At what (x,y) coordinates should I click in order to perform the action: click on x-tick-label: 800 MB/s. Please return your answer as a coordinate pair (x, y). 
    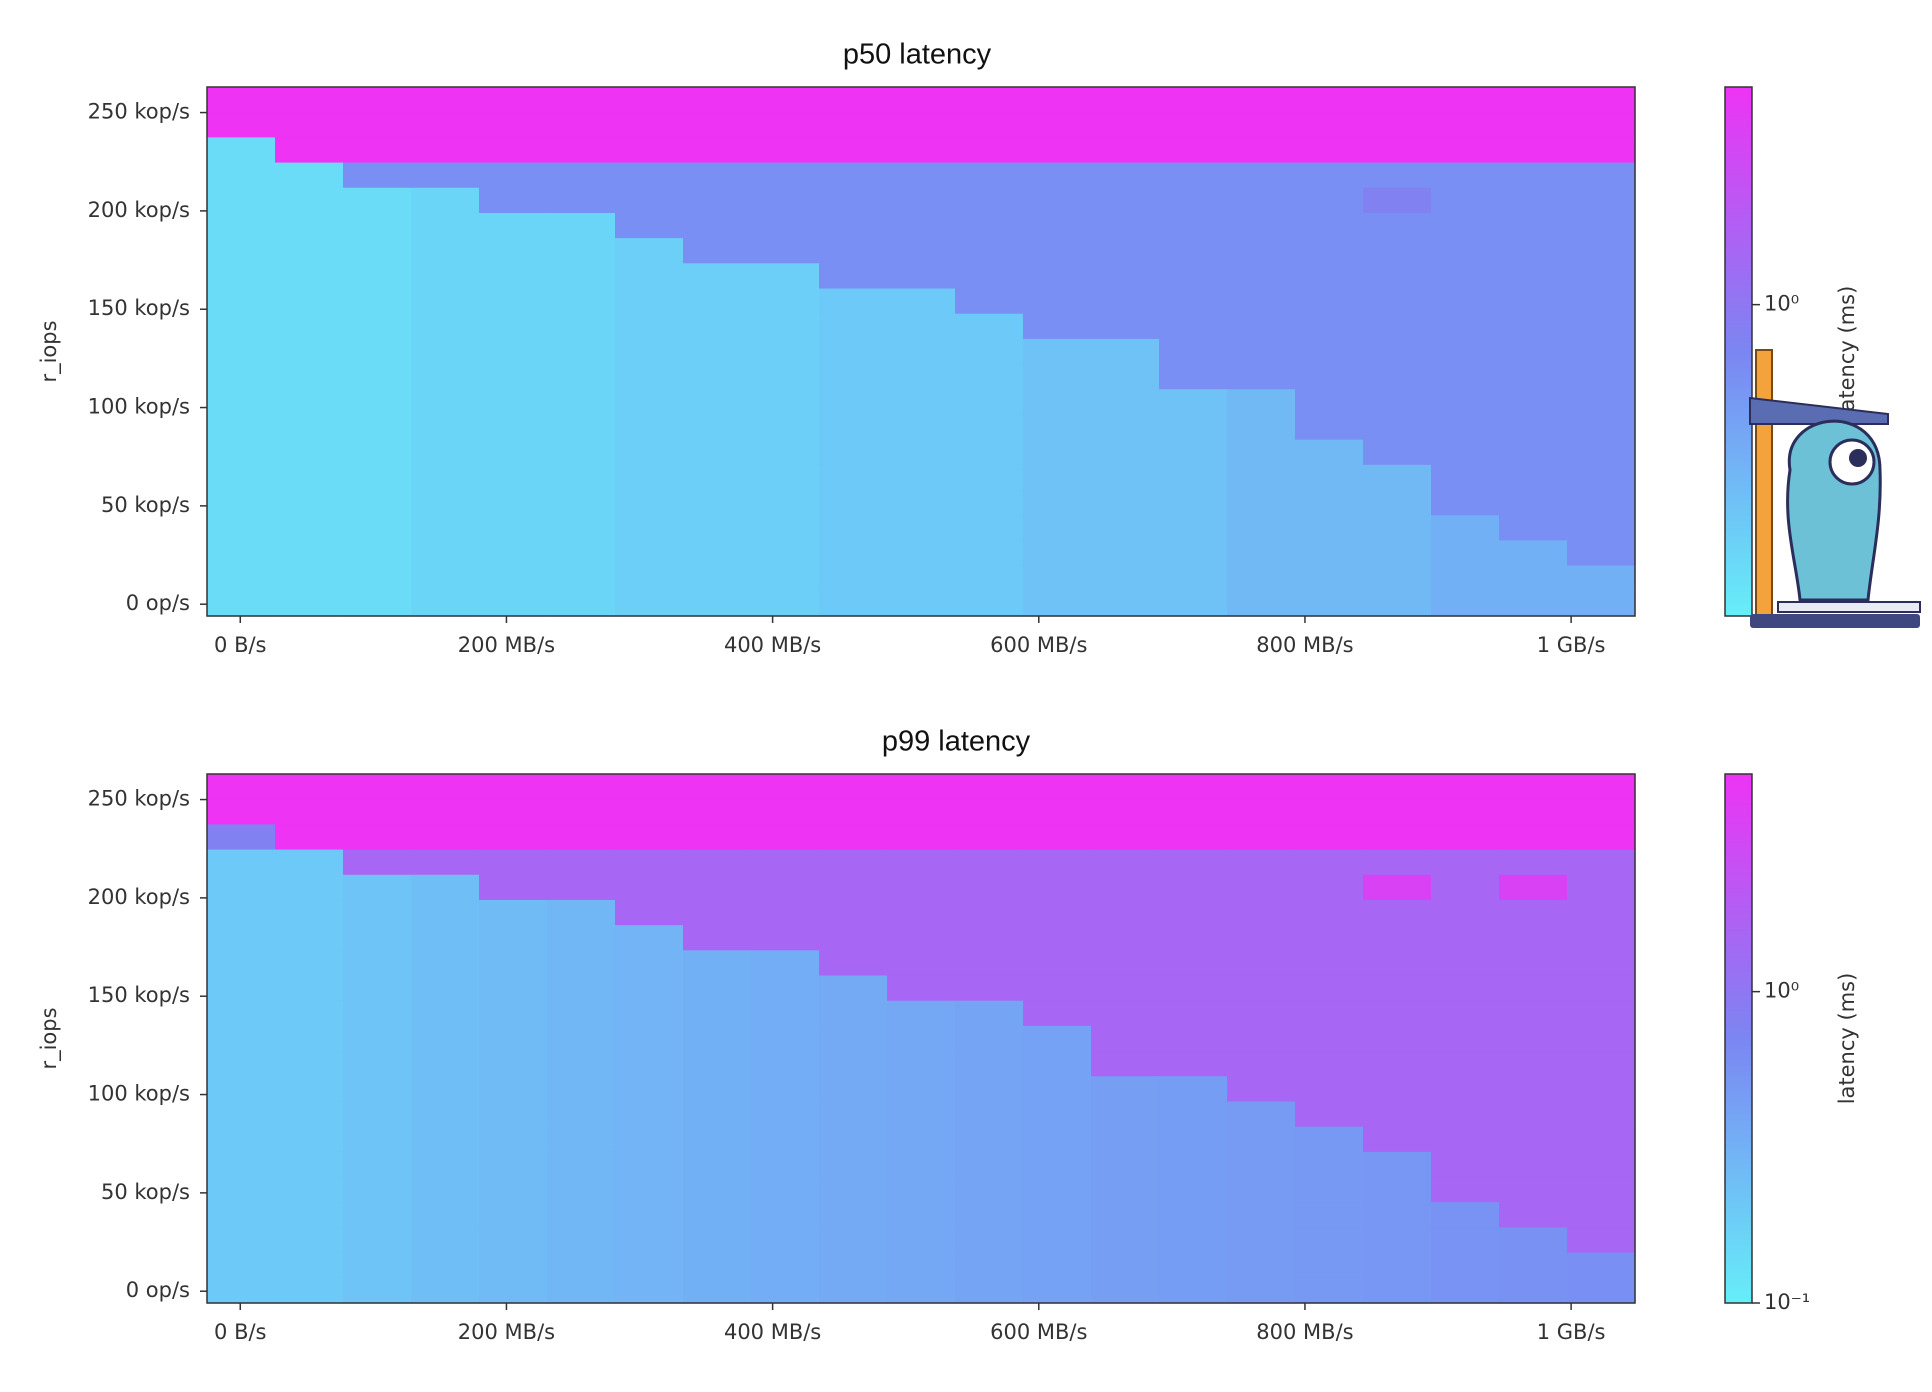
    Looking at the image, I should click on (1304, 1332).